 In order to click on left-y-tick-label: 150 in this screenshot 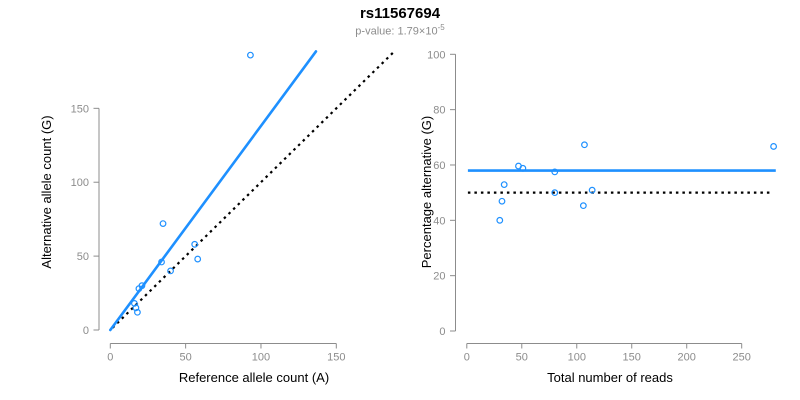, I will do `click(80, 109)`.